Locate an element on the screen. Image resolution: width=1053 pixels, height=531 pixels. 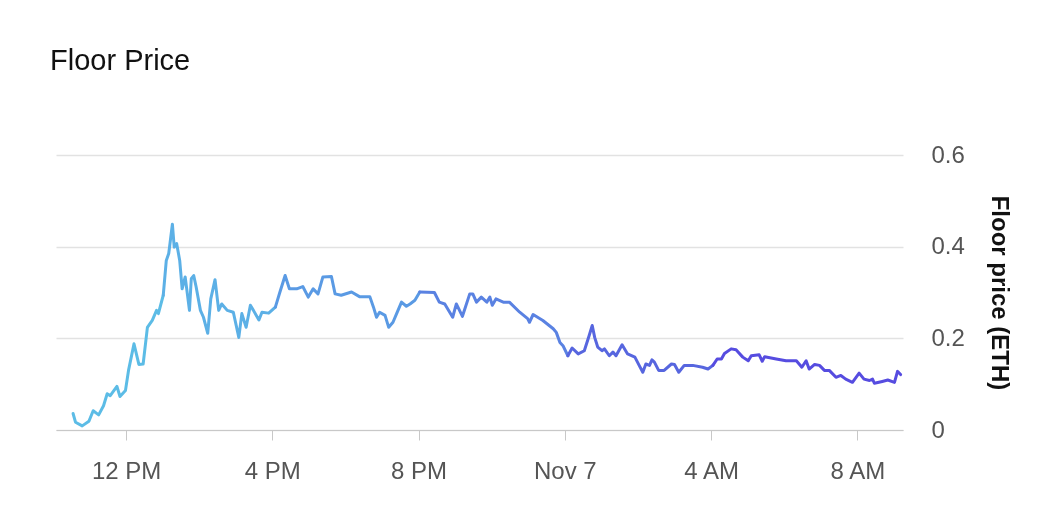
x-tick-label: 12 PM is located at coordinates (126, 470).